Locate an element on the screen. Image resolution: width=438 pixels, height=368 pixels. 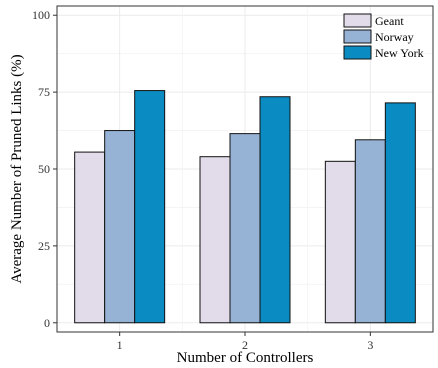
y-tick-label: 0 is located at coordinates (47, 323).